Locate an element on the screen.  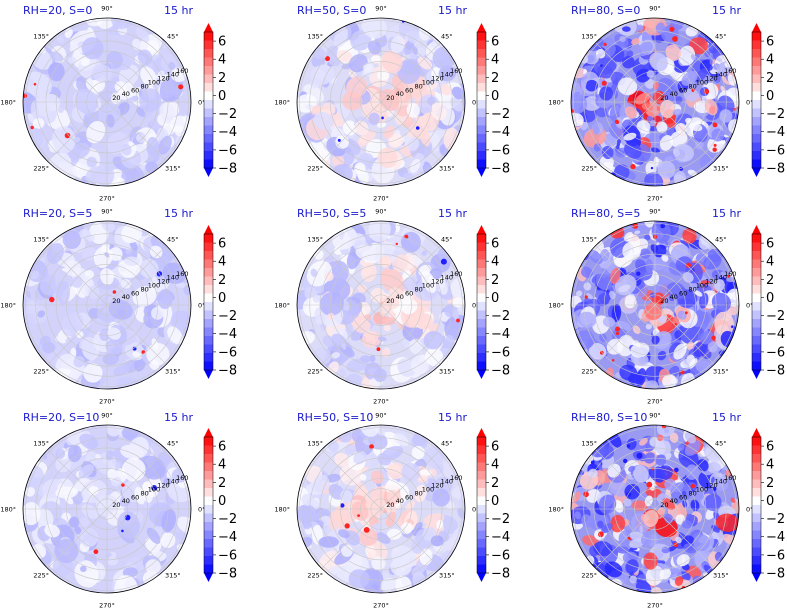
radial-tick-label: 80 is located at coordinates (418, 493).